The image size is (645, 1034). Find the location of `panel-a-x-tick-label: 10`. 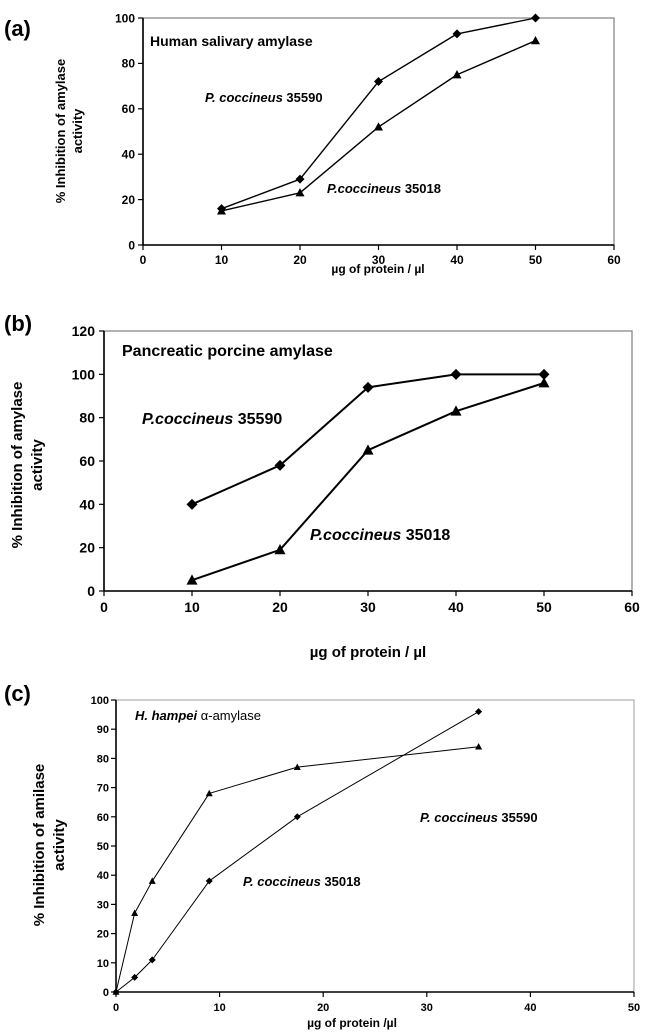

panel-a-x-tick-label: 10 is located at coordinates (222, 260).